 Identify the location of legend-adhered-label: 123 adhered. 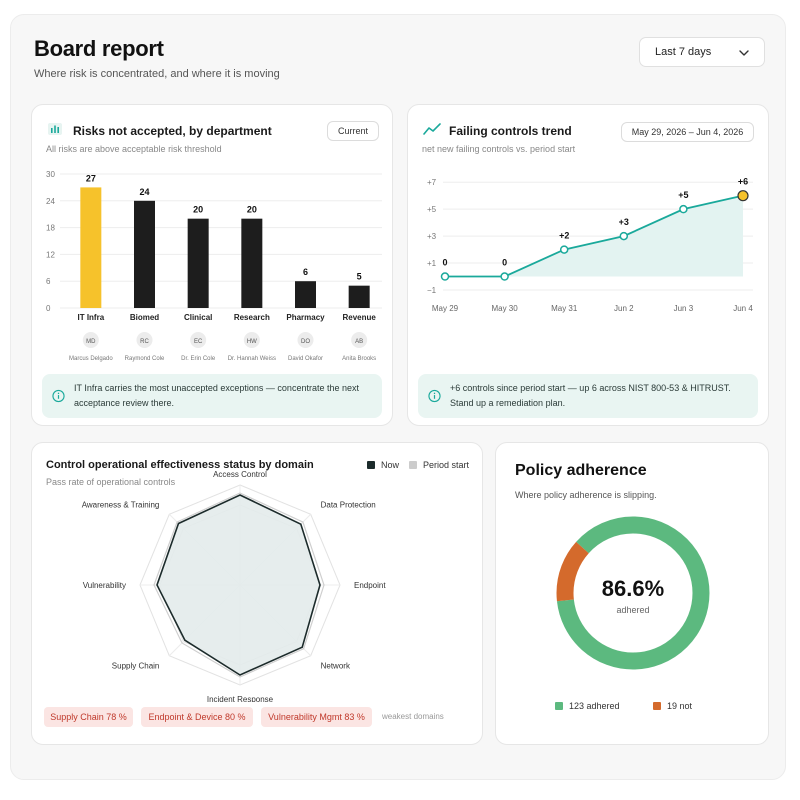
(594, 706).